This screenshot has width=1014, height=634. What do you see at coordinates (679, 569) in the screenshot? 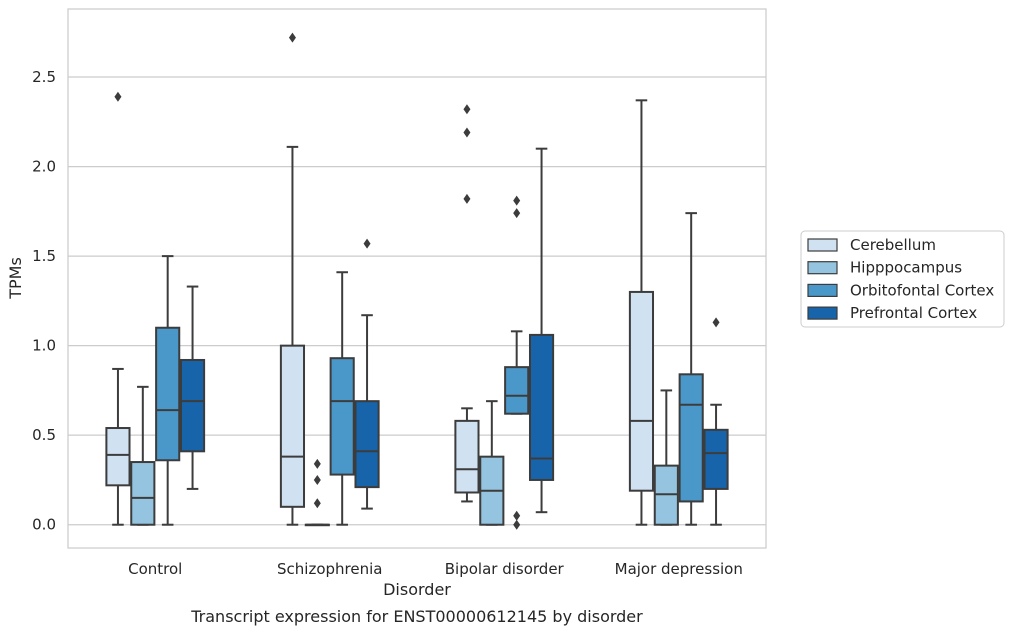
I see `x-tick-label: Major depression` at bounding box center [679, 569].